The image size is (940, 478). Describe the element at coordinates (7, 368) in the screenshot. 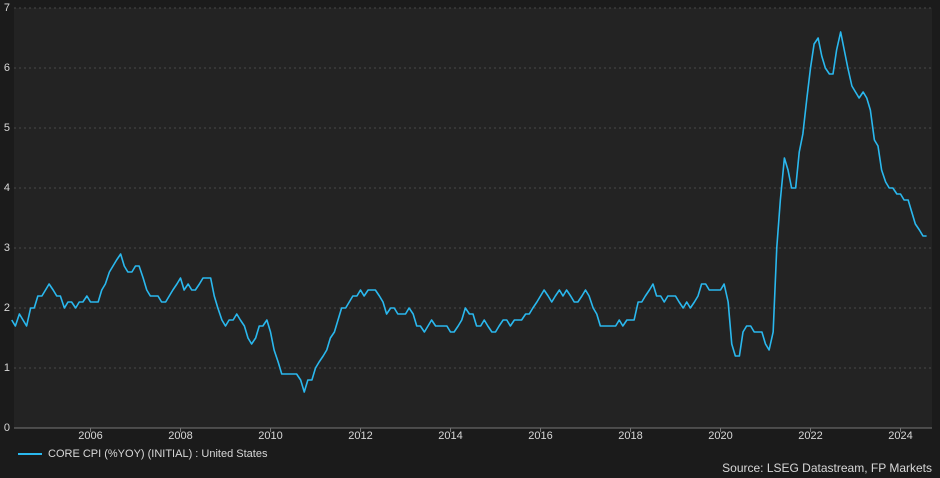

I see `y-tick-label: 1` at that location.